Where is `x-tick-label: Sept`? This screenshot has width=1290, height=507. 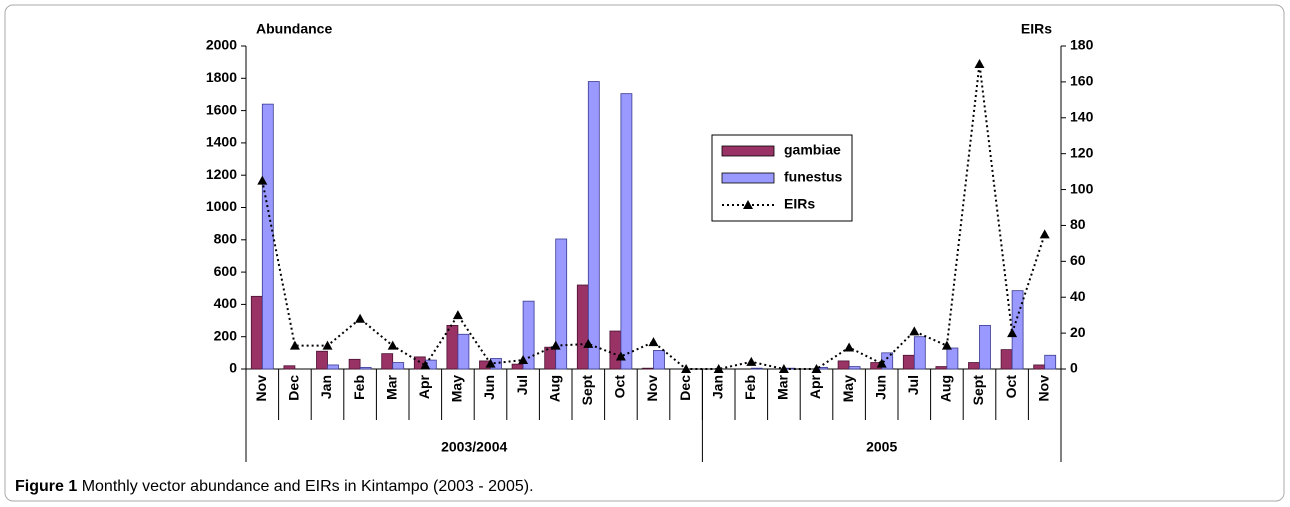
x-tick-label: Sept is located at coordinates (587, 390).